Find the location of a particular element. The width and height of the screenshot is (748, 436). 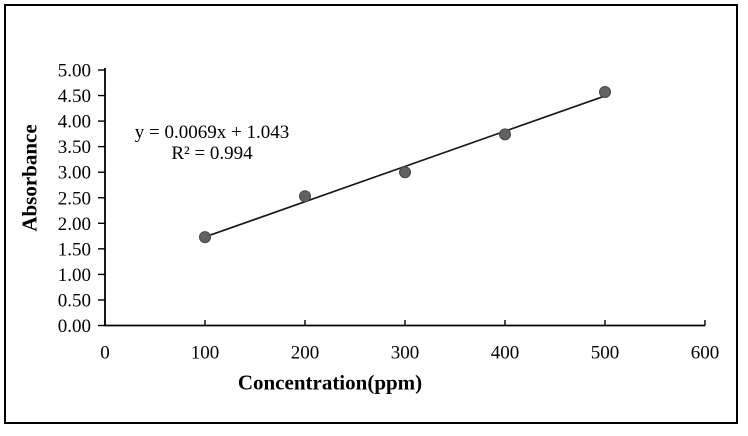

trendline-equation-block: y = 0.0069x + 1.043 R² = 0.994 is located at coordinates (212, 143).